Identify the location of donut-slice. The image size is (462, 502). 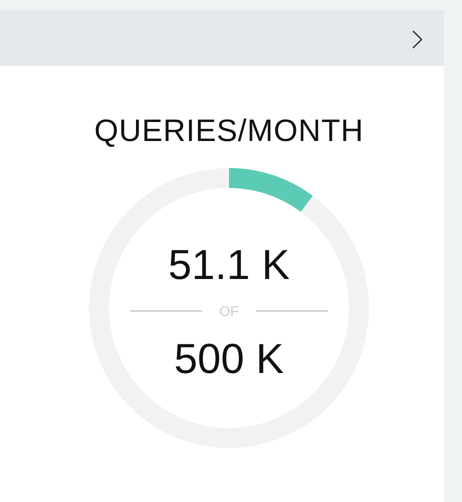
(271, 190).